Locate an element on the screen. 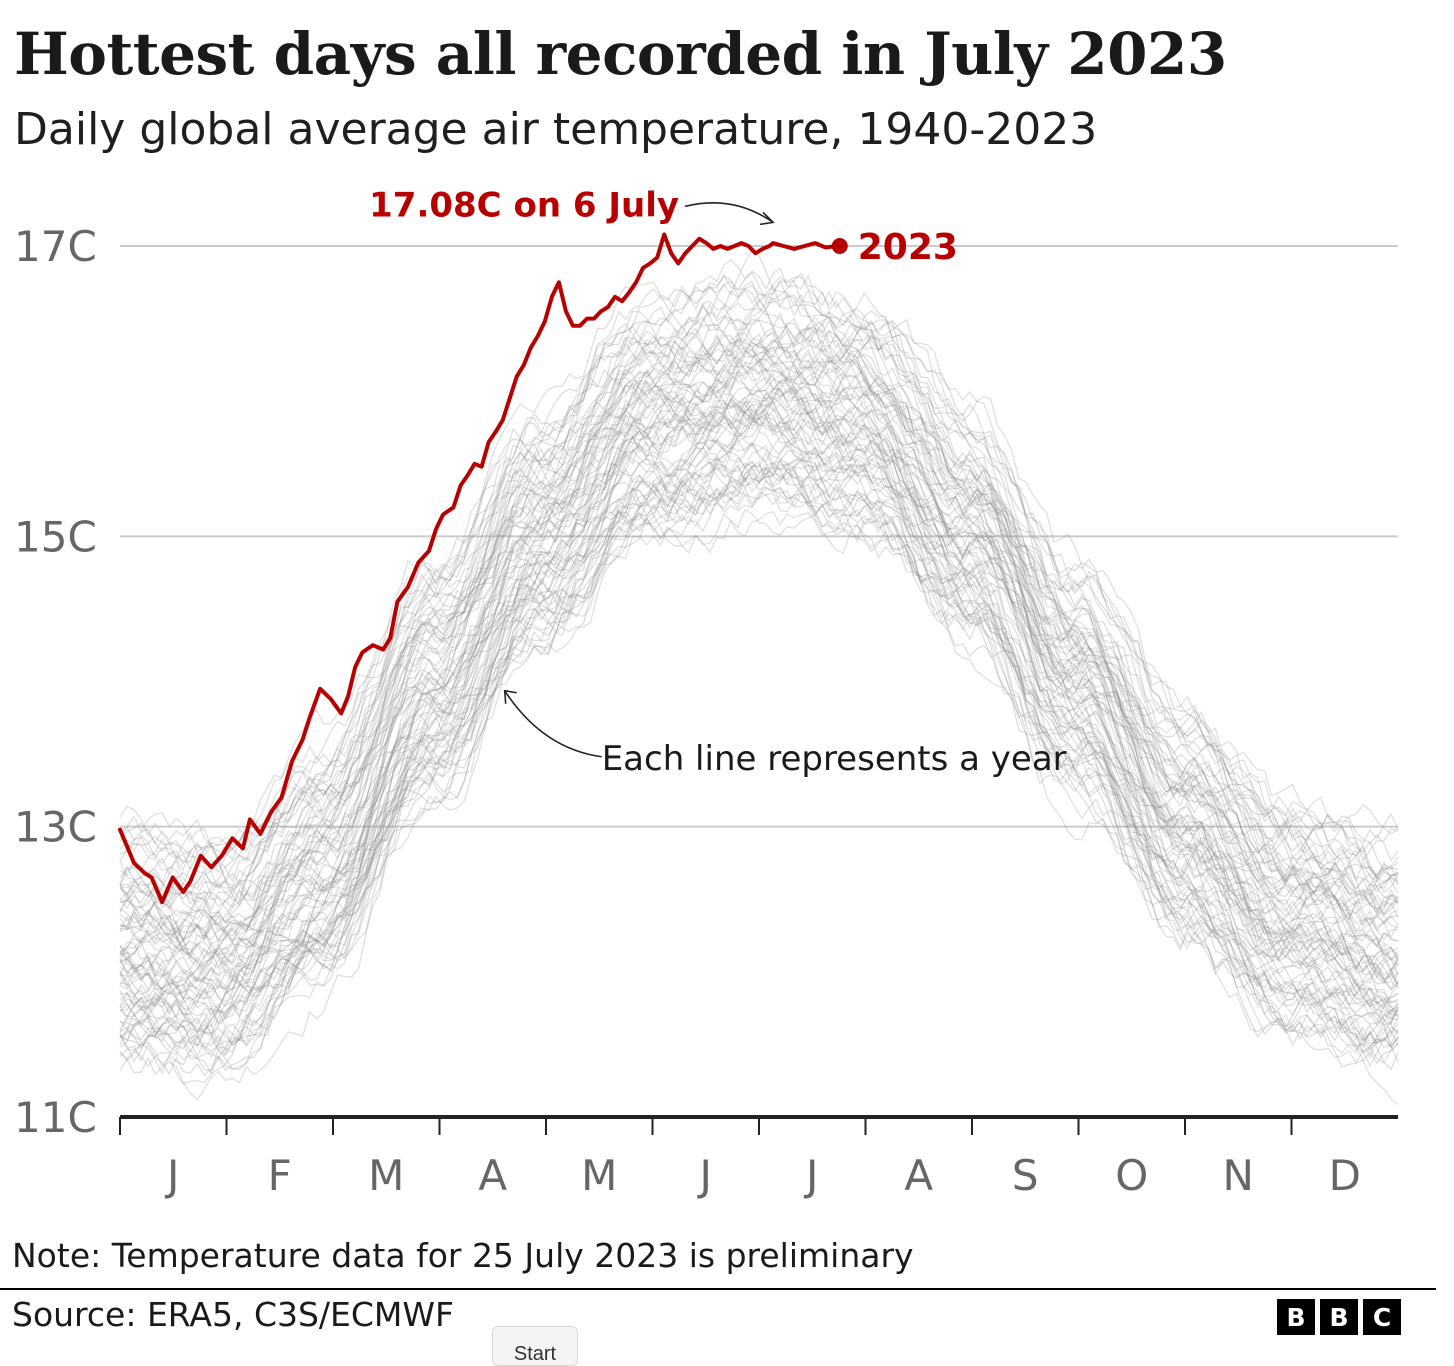 The image size is (1454, 1366). line-legend-arrowhead is located at coordinates (510, 696).